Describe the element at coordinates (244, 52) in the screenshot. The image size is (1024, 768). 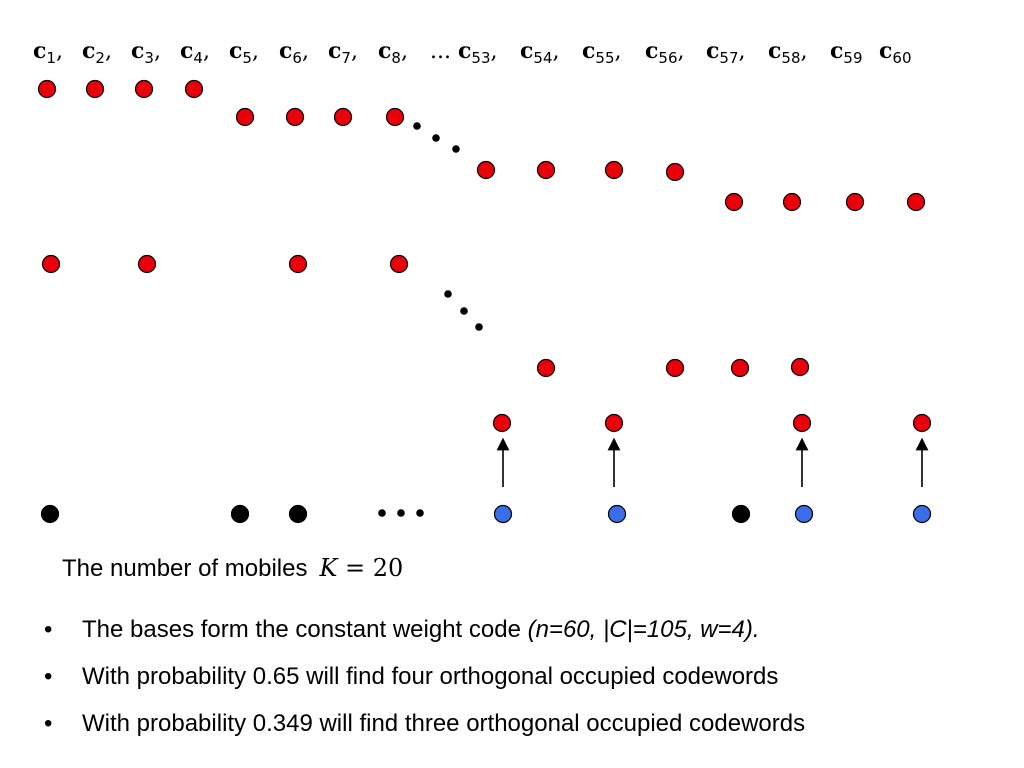
I see `codeword-label: c5,` at that location.